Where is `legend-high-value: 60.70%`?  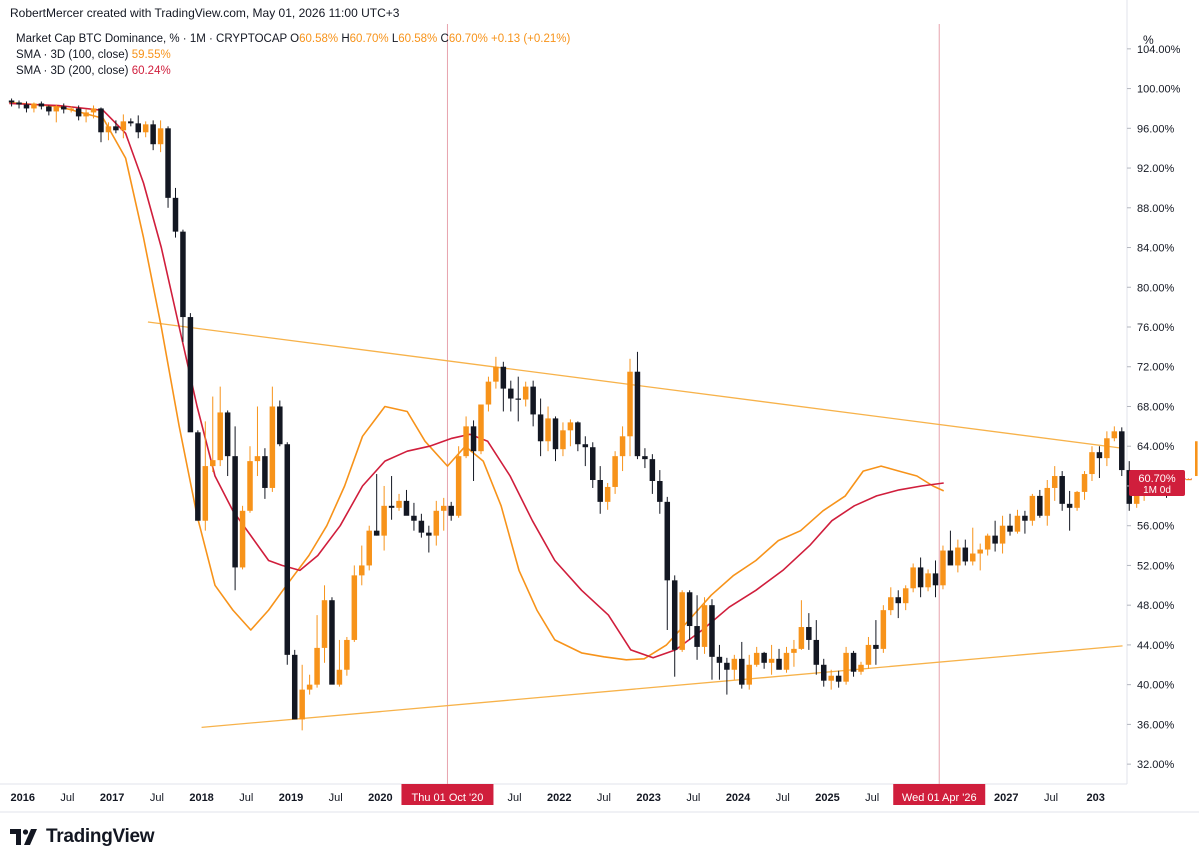
legend-high-value: 60.70% is located at coordinates (369, 39).